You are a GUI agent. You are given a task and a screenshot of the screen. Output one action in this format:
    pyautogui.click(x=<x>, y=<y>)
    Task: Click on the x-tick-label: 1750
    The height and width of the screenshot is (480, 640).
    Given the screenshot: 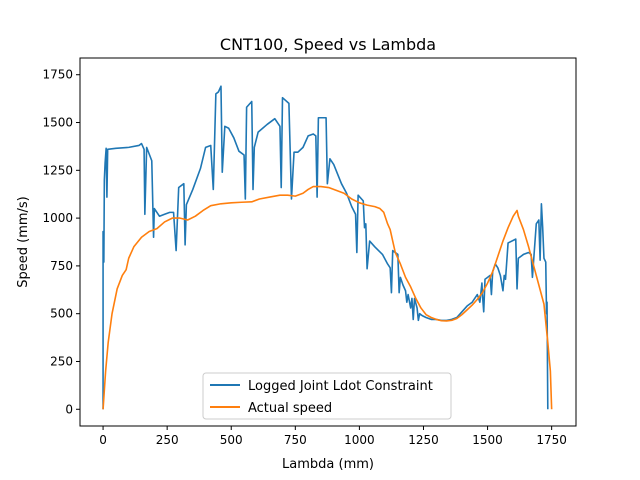 What is the action you would take?
    pyautogui.click(x=551, y=440)
    